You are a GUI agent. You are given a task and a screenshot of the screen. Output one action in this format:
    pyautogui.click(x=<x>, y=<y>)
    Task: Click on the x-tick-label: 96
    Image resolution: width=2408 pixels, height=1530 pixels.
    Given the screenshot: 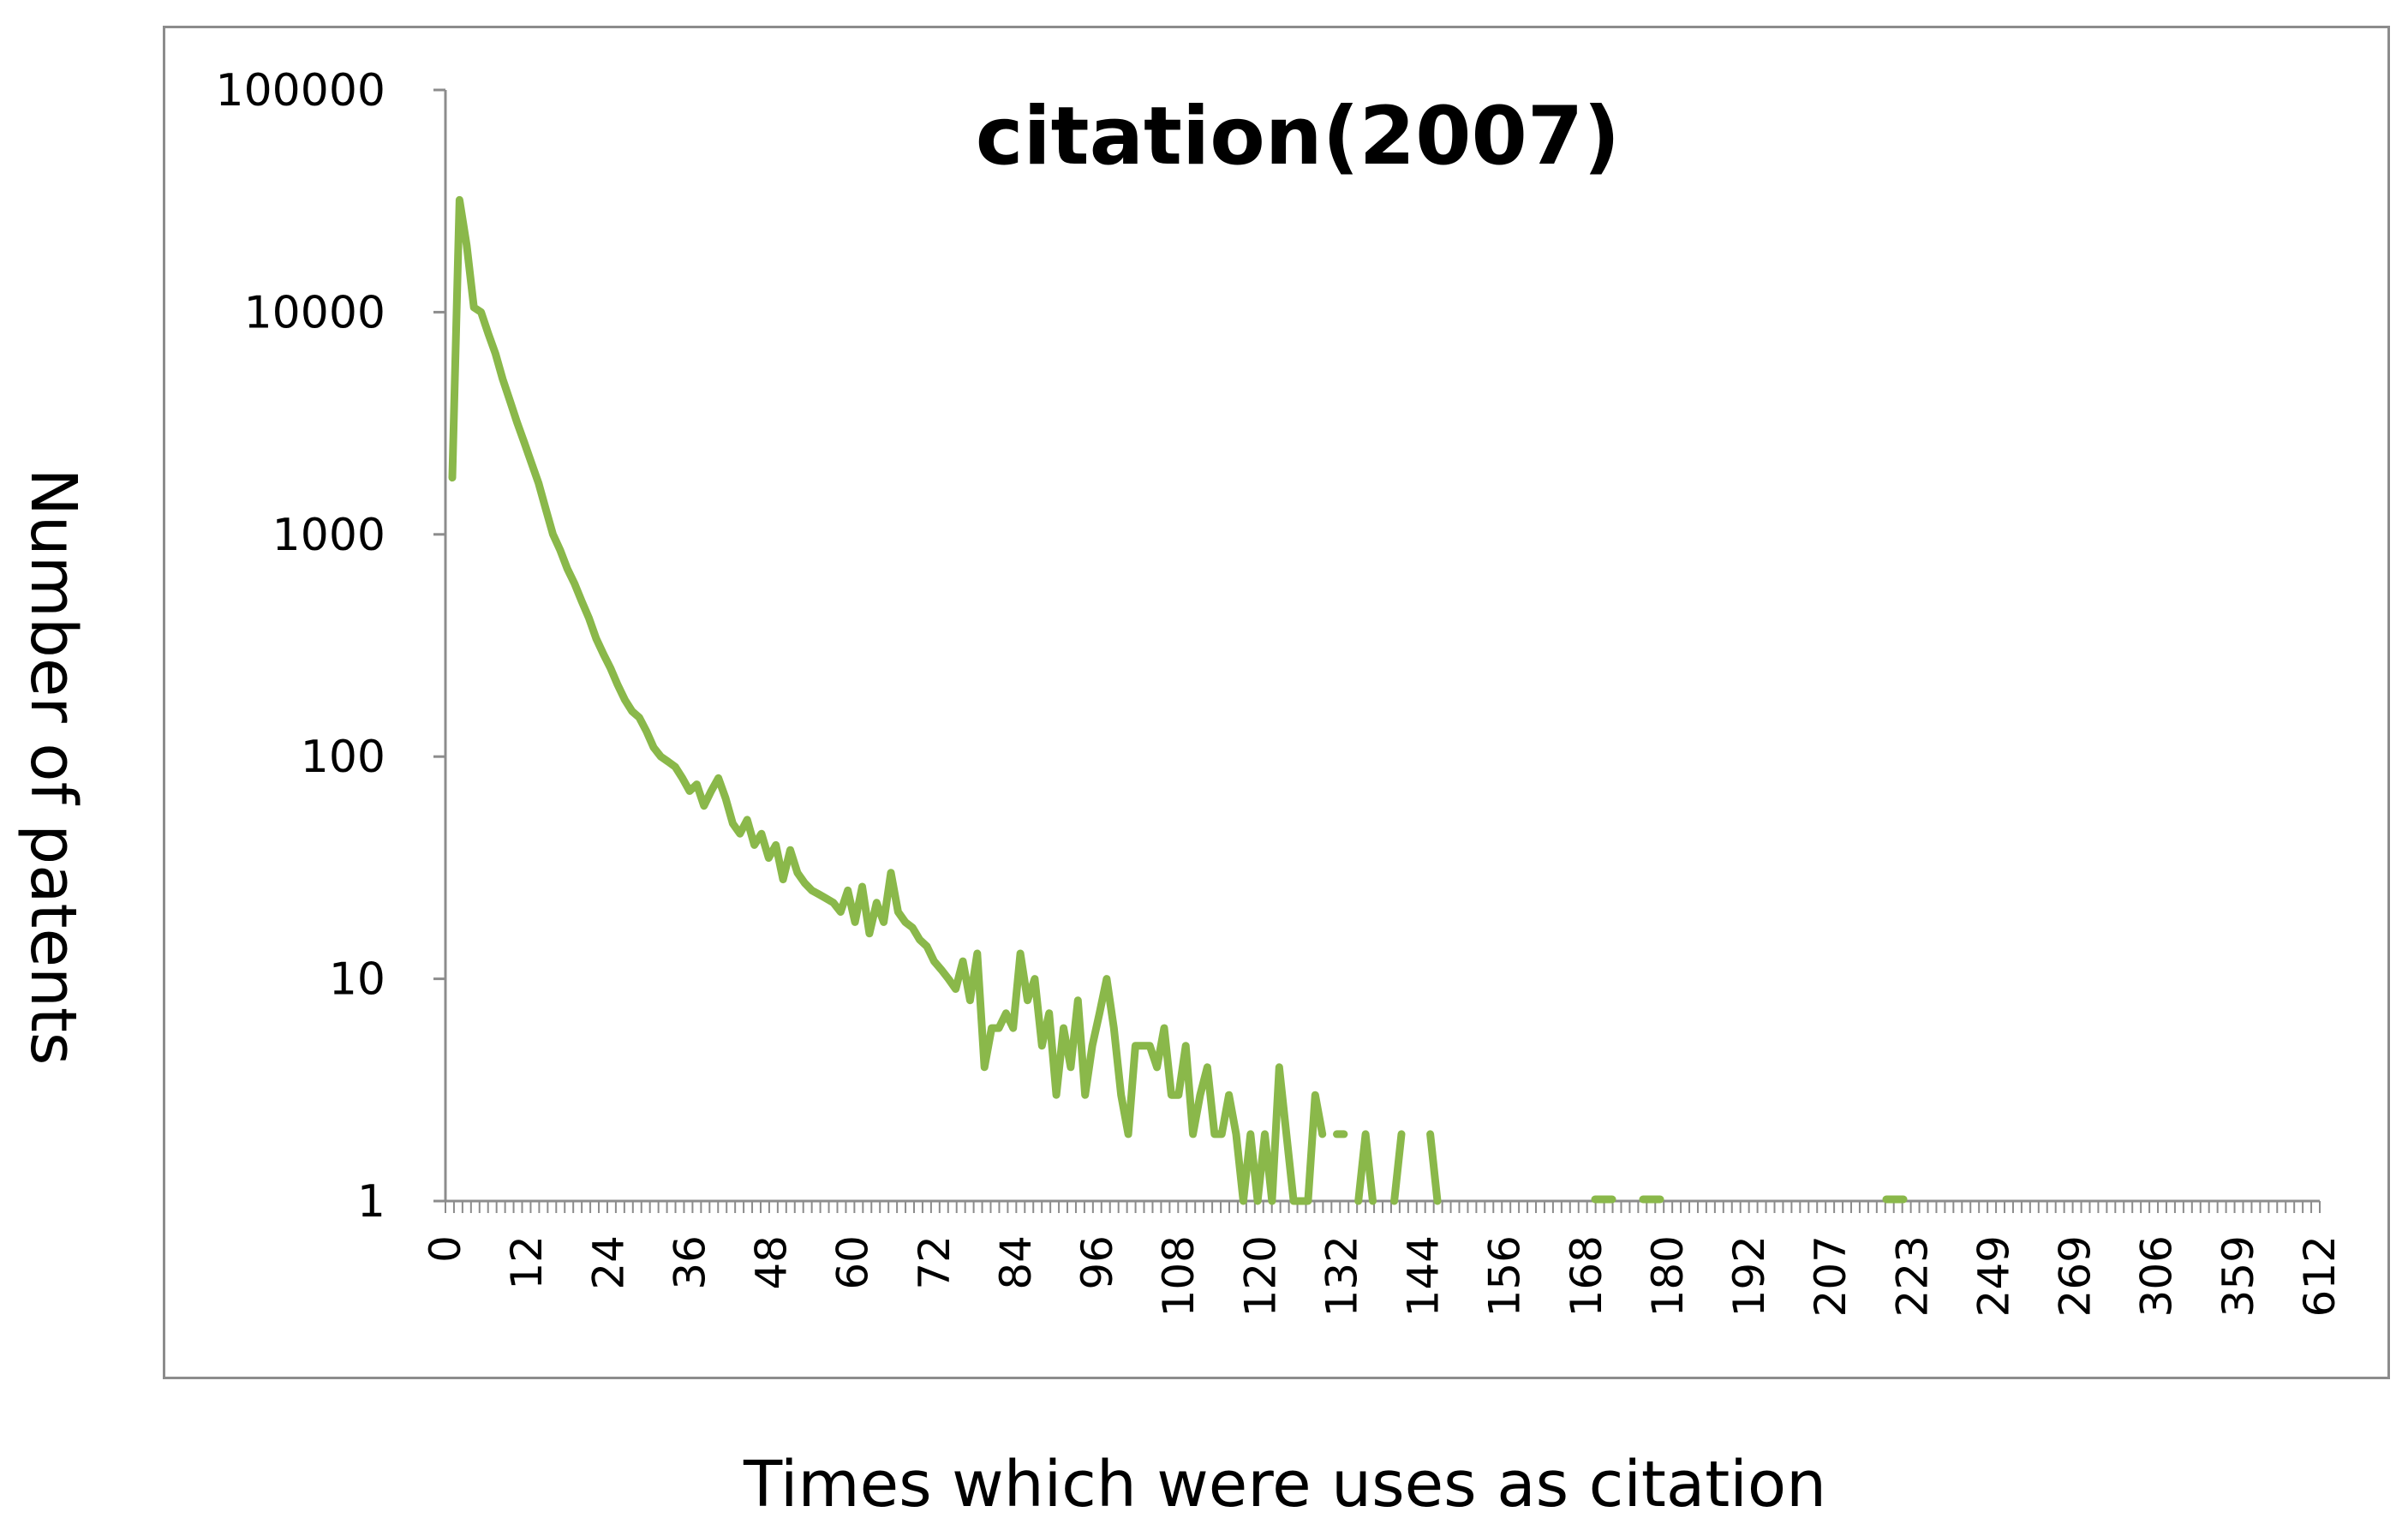 What is the action you would take?
    pyautogui.click(x=1097, y=1263)
    